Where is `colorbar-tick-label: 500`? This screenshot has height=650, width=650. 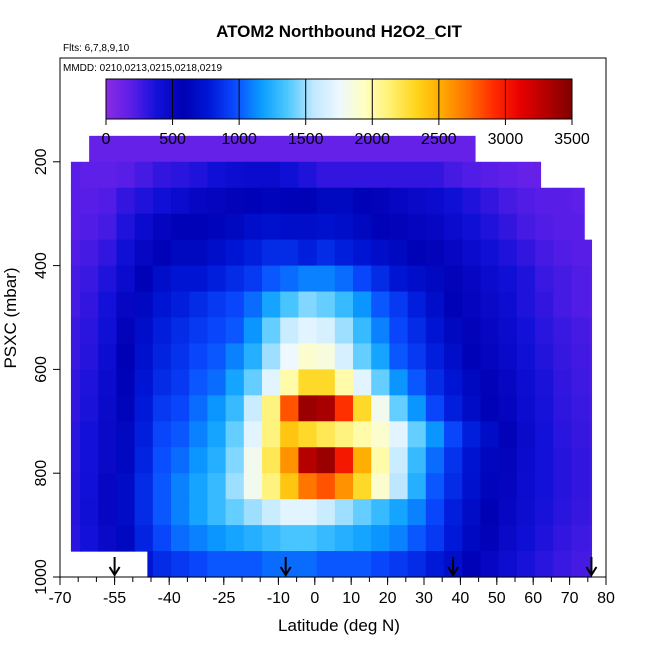
colorbar-tick-label: 500 is located at coordinates (172, 139).